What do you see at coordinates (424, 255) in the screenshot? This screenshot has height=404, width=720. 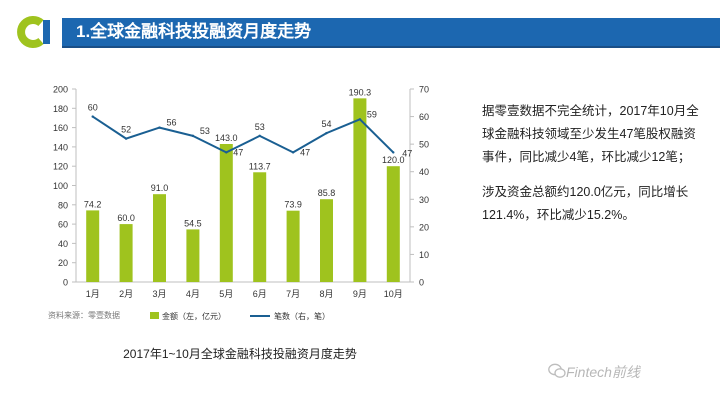 I see `right-tick-label: 10` at bounding box center [424, 255].